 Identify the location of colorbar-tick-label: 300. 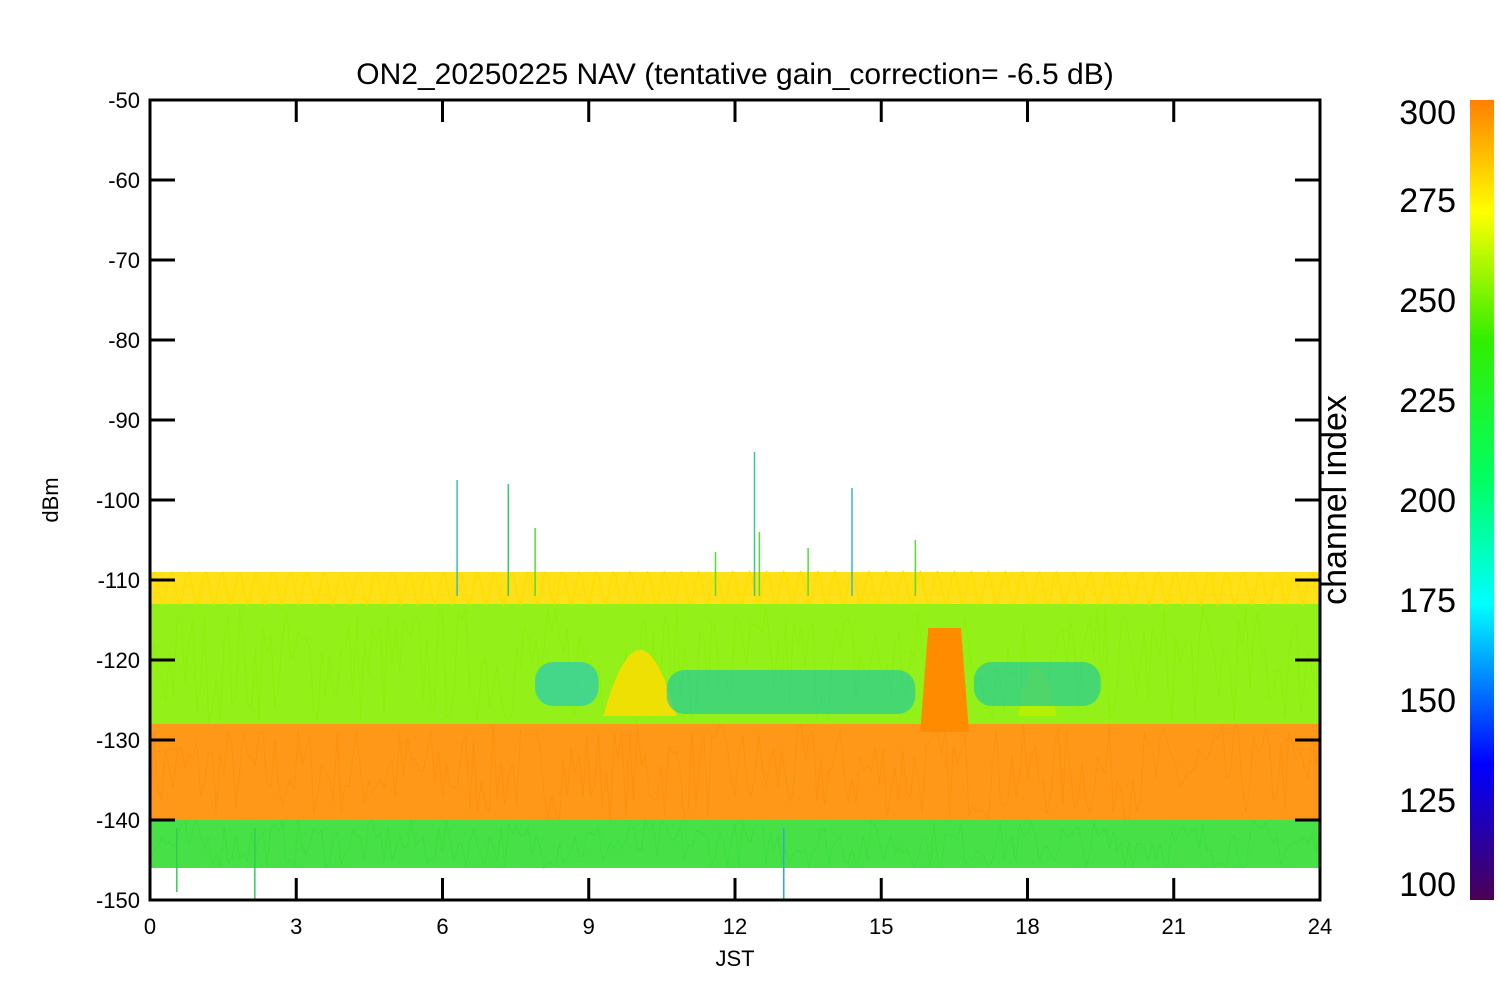
(1427, 113).